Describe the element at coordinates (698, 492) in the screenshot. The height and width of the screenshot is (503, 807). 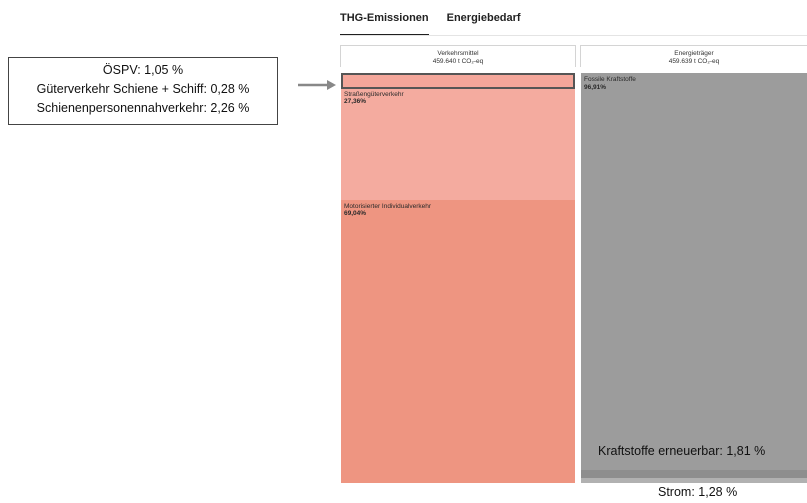
I see `annotation-strom: Strom: 1,28 %` at that location.